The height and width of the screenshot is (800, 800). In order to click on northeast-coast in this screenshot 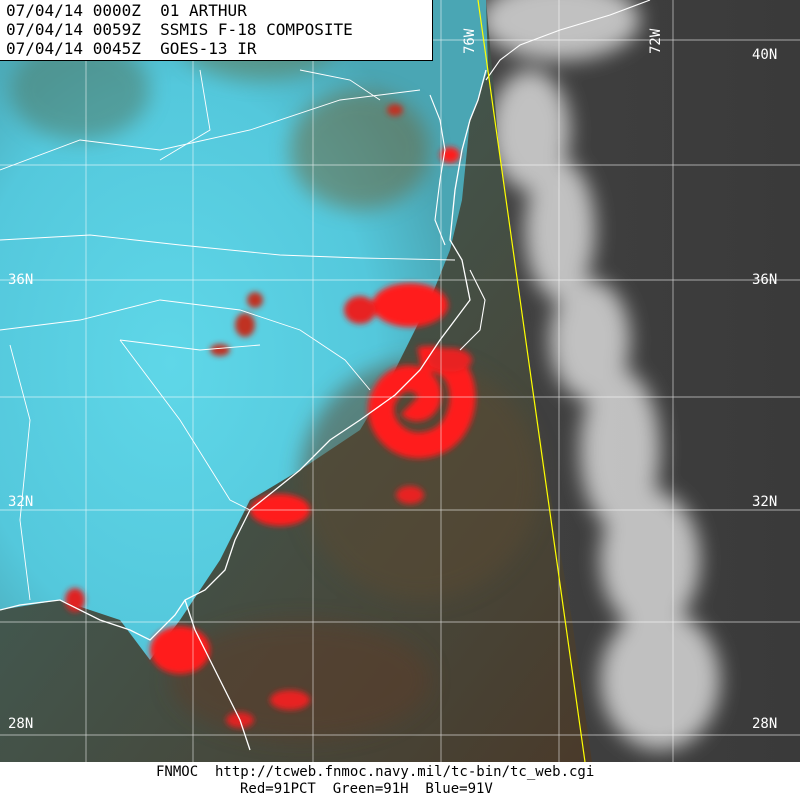, I will do `click(568, 40)`.